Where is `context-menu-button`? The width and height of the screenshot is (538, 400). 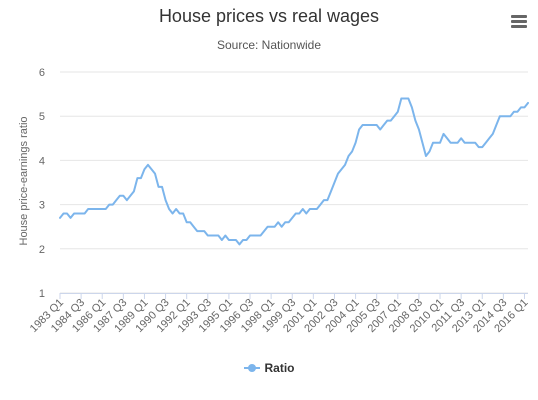 context-menu-button is located at coordinates (519, 21).